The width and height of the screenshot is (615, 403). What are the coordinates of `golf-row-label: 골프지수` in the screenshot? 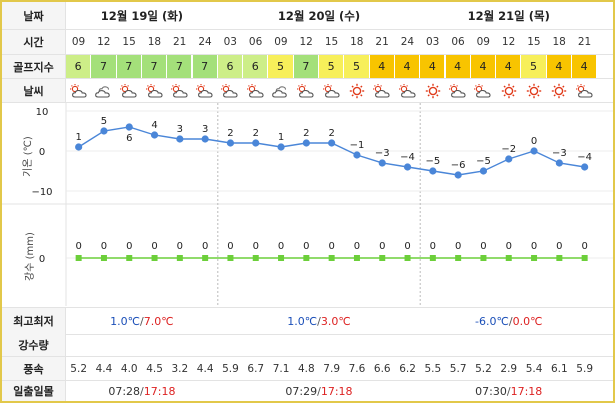 It's located at (34, 66).